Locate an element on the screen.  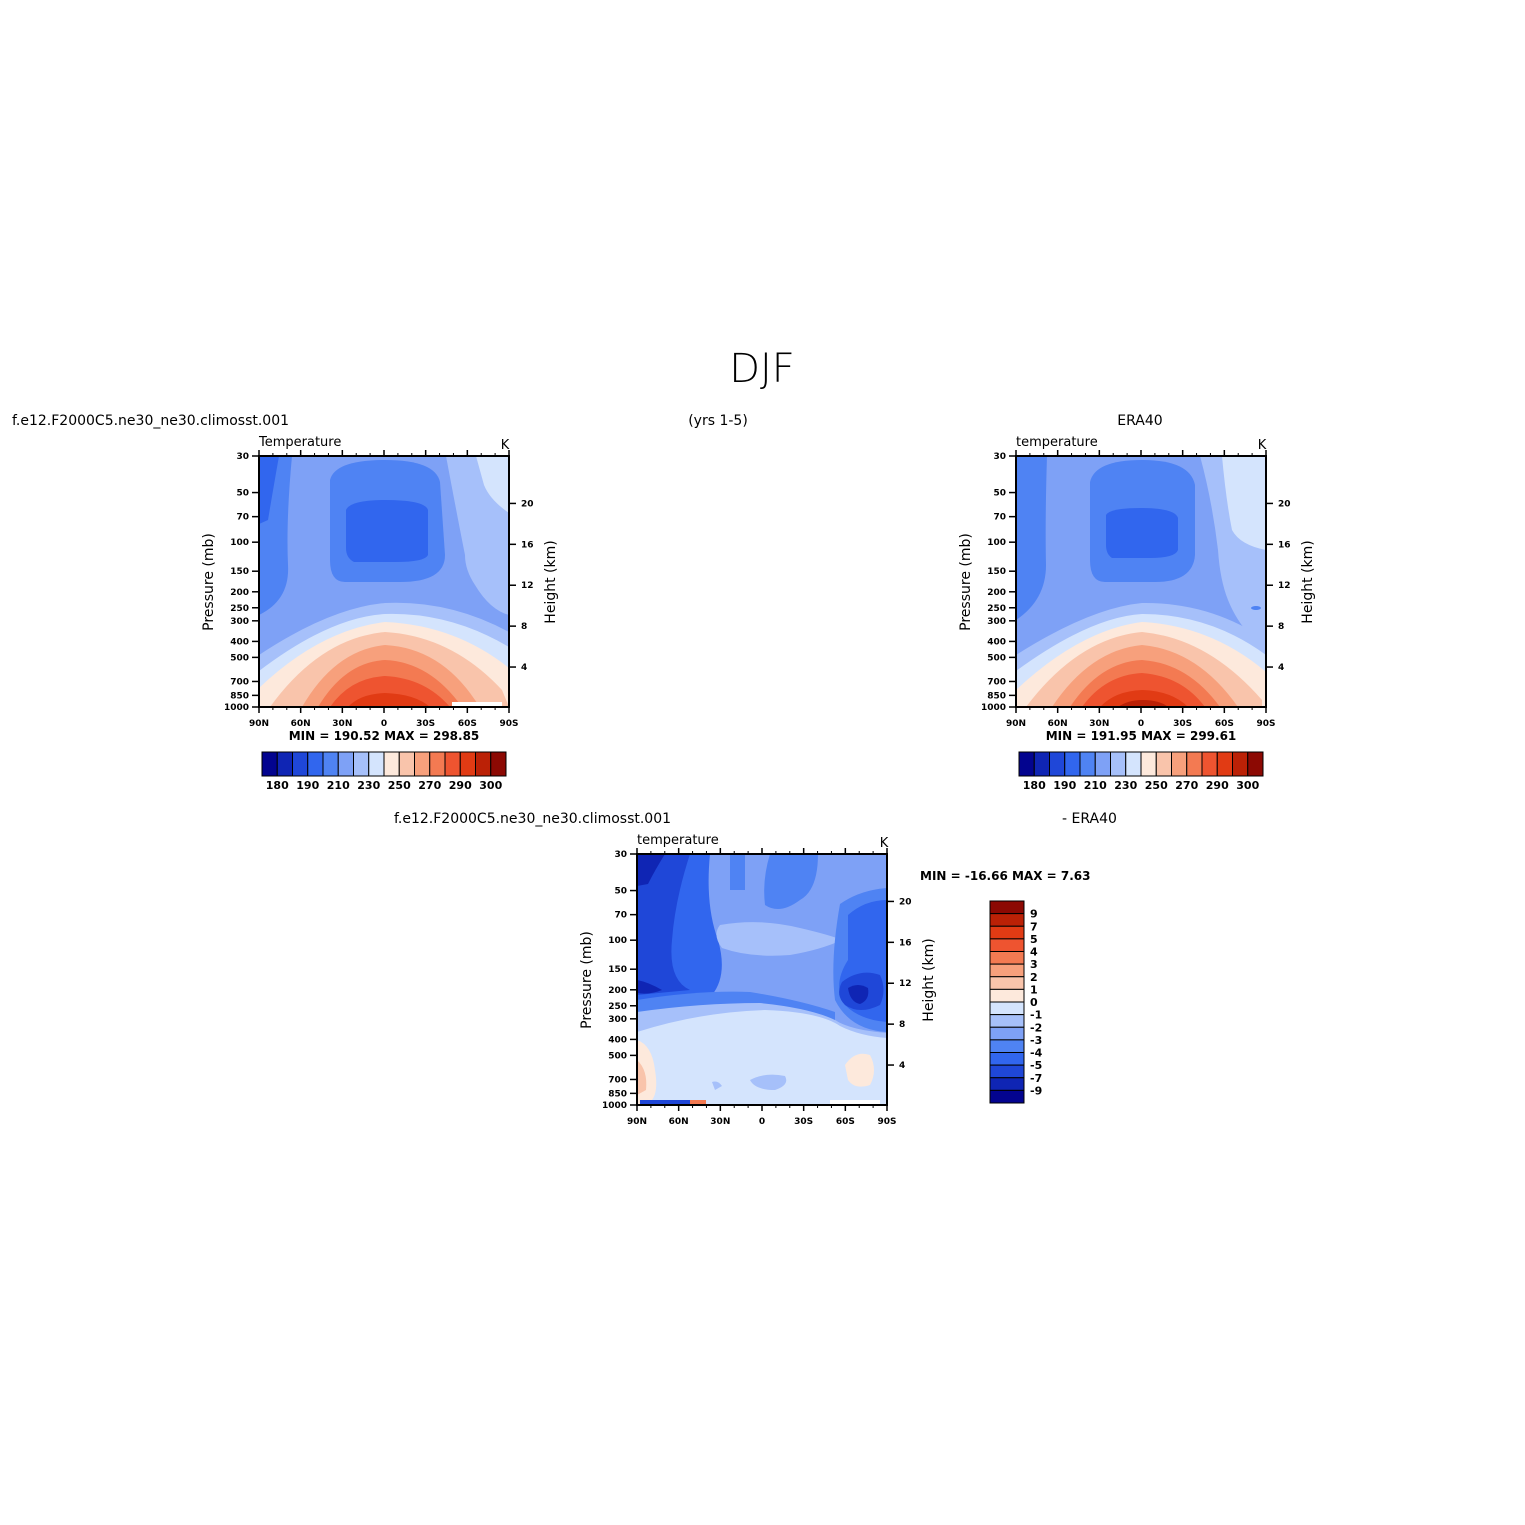
diff-y-tick-label: 50 is located at coordinates (620, 892).